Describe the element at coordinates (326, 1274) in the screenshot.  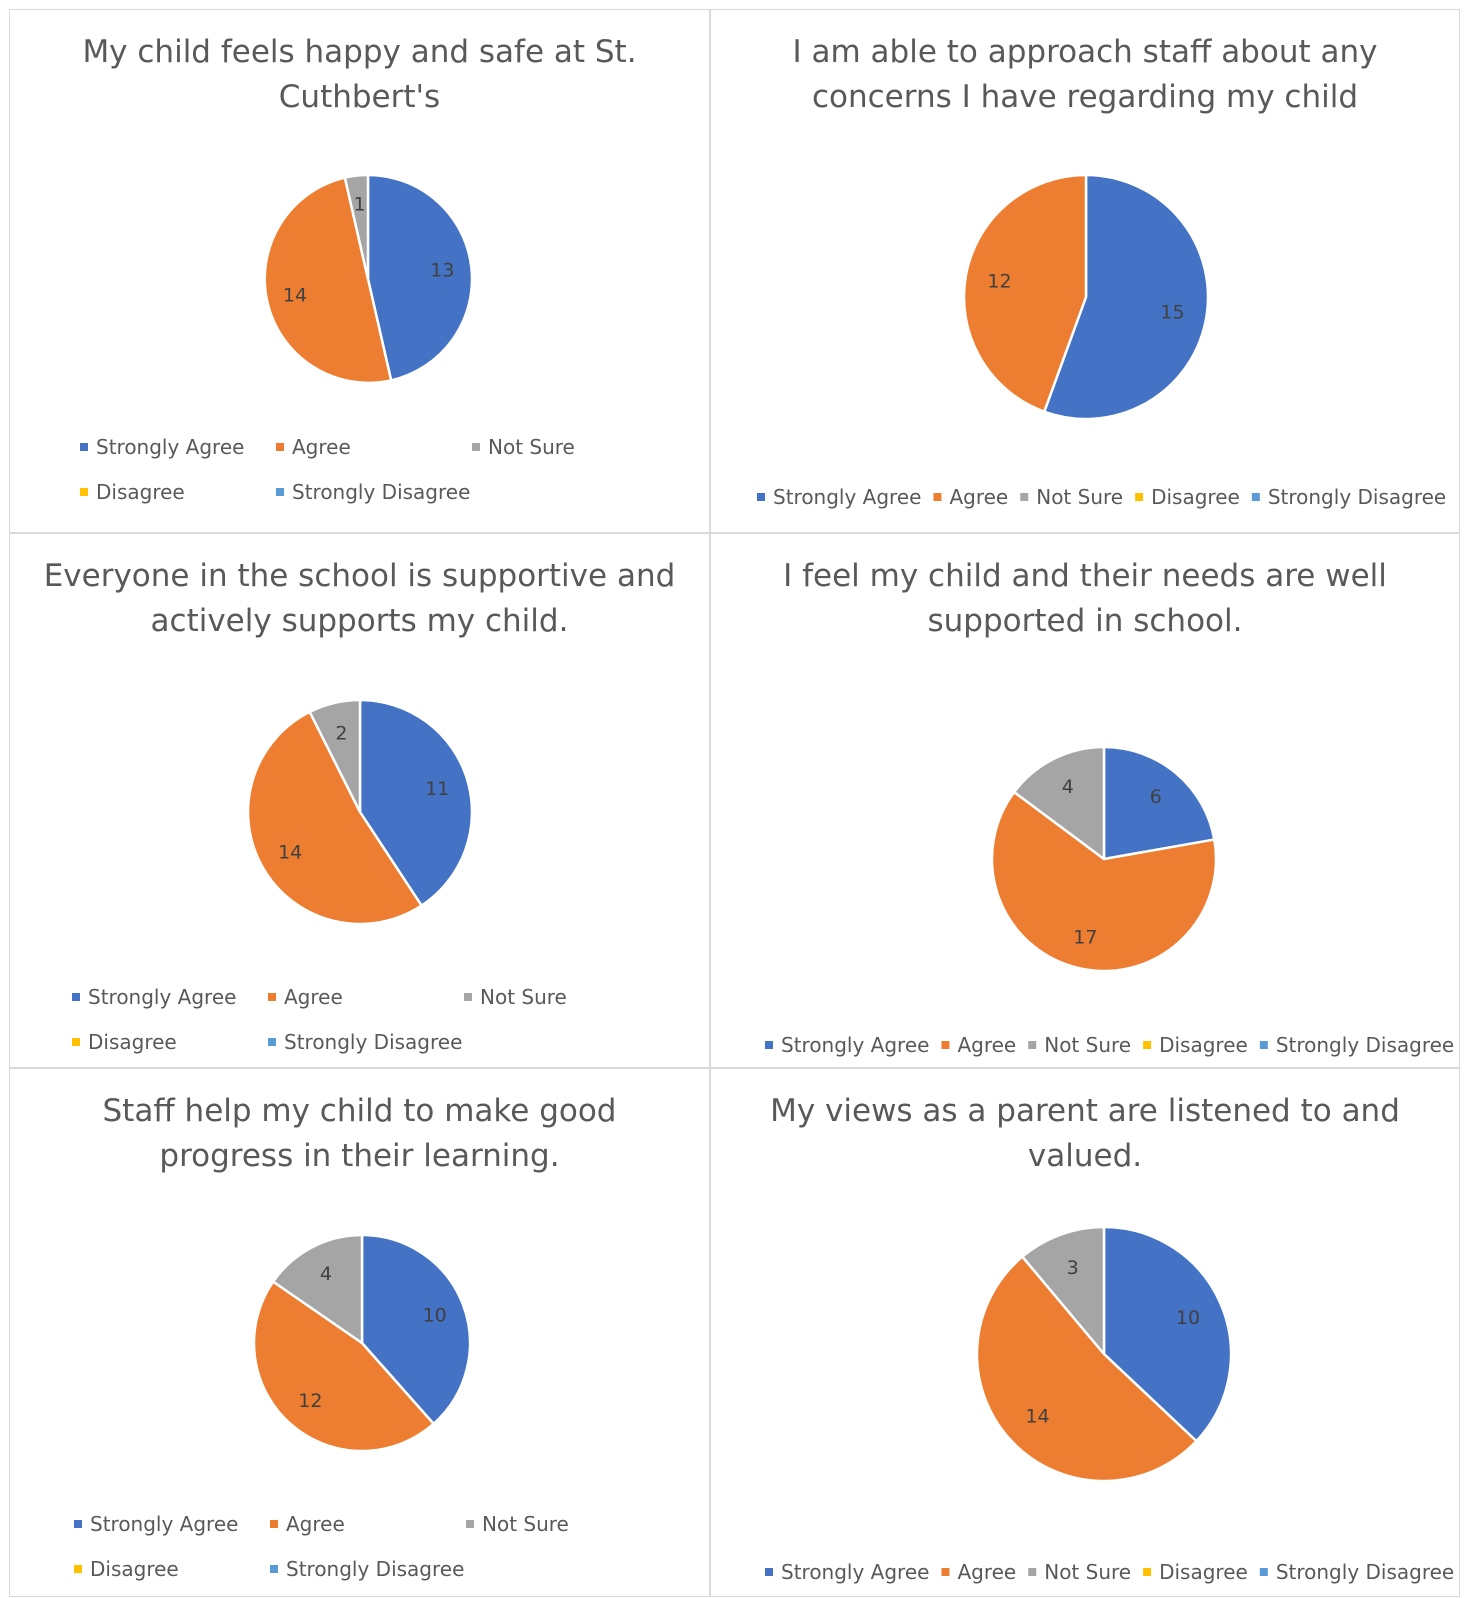
I see `data-label-not-sure: 4` at that location.